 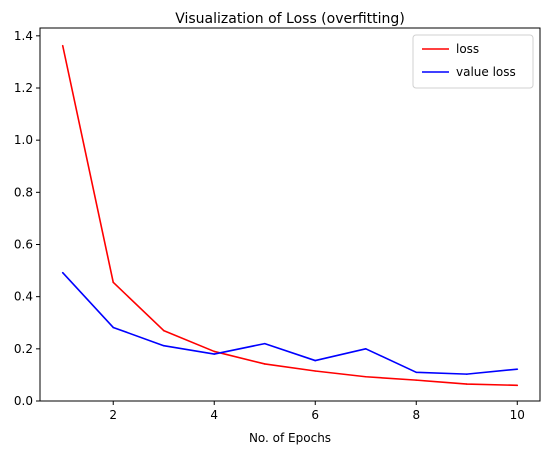 I want to click on legend-label-loss: loss, so click(x=467, y=49).